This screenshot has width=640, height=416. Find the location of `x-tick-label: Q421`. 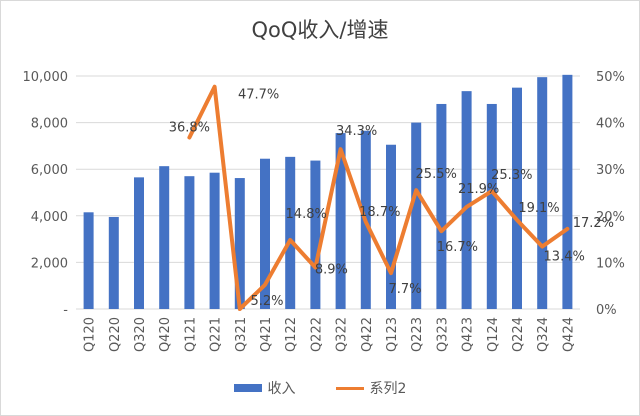

x-tick-label: Q421 is located at coordinates (266, 334).